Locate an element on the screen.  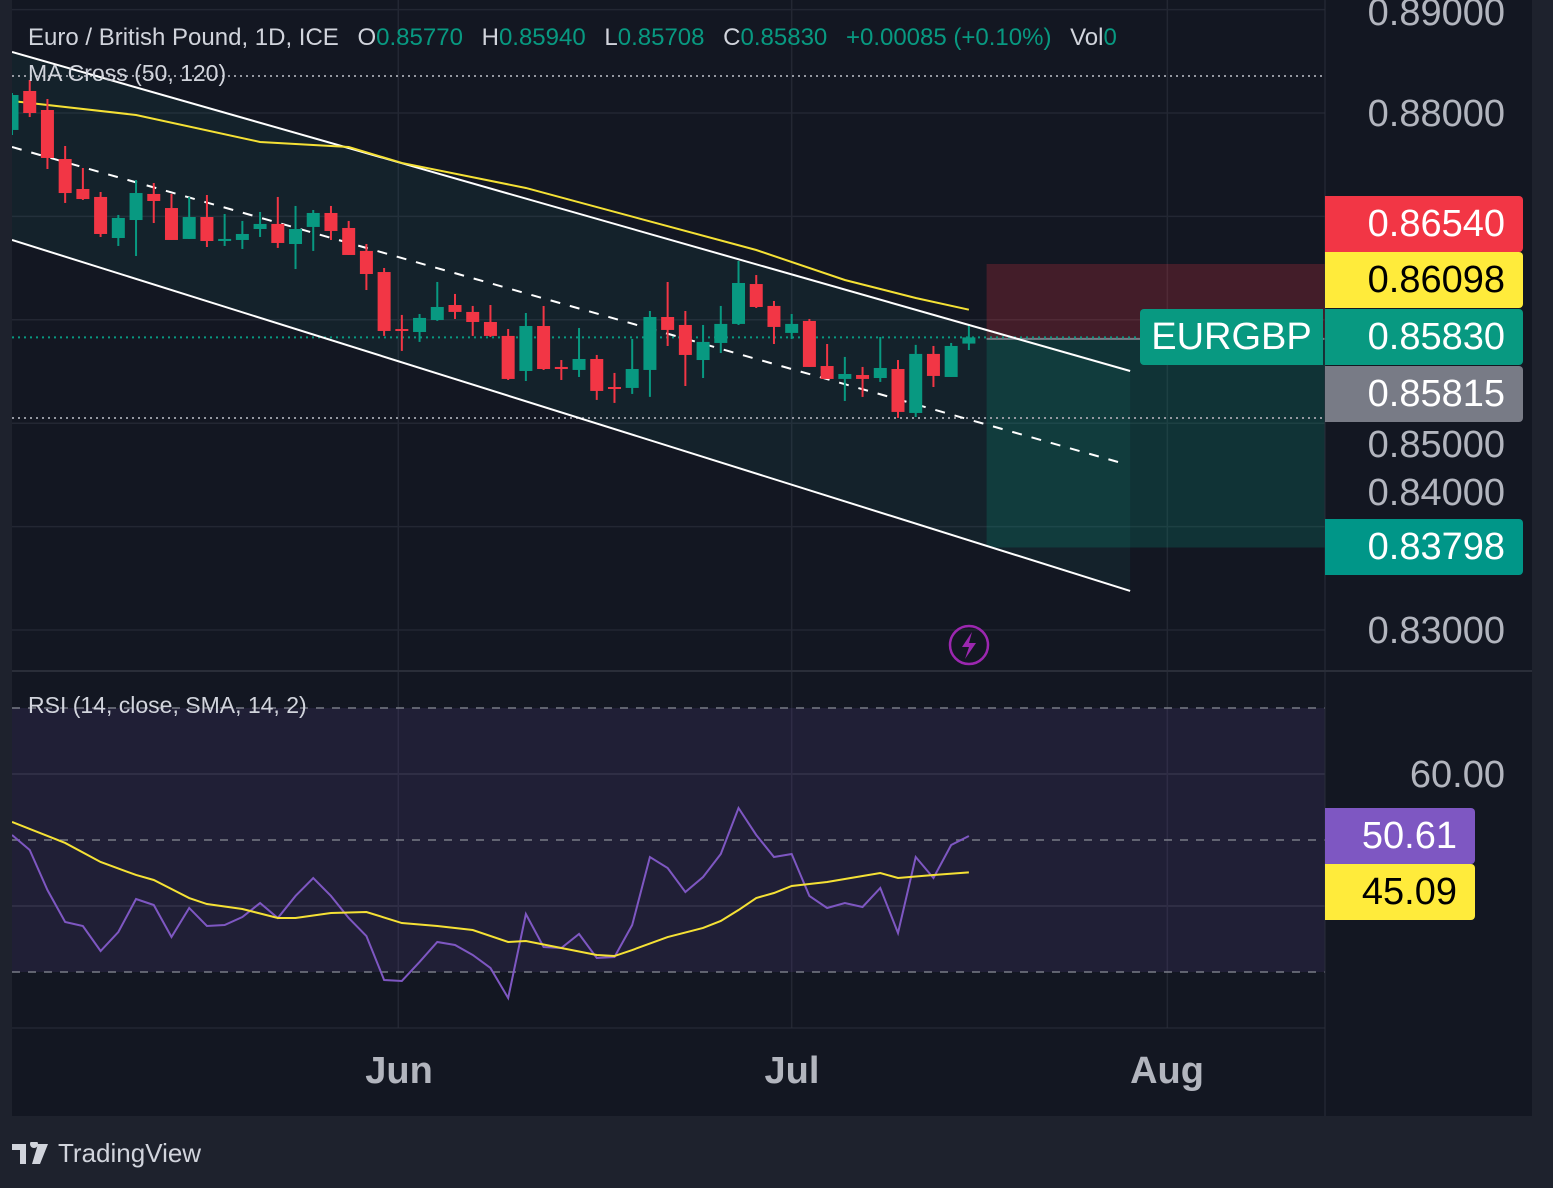
volume-value: 0 is located at coordinates (1110, 37).